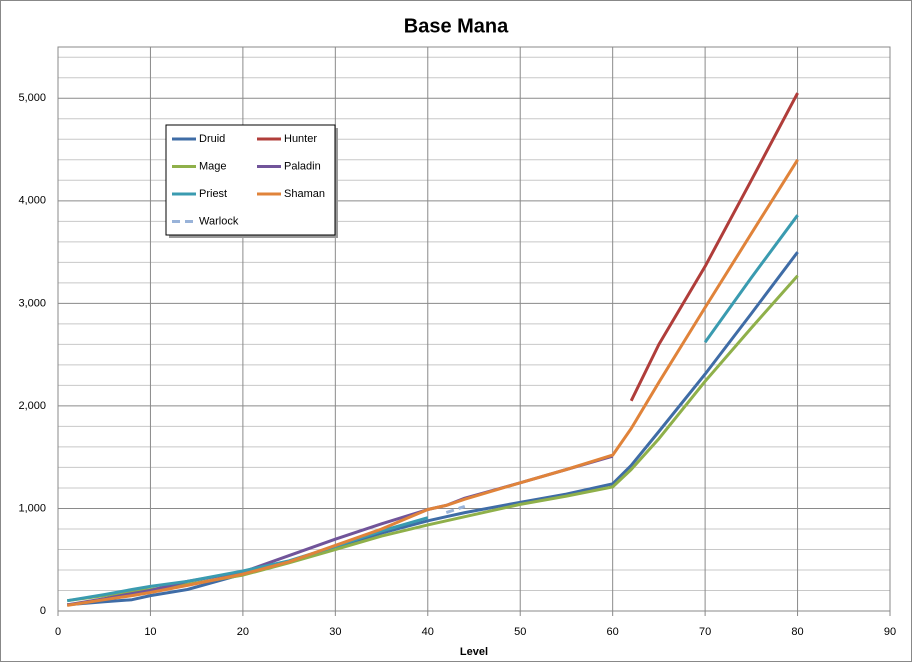 The image size is (913, 663). Describe the element at coordinates (32, 303) in the screenshot. I see `y-tick-label: 3,000` at that location.